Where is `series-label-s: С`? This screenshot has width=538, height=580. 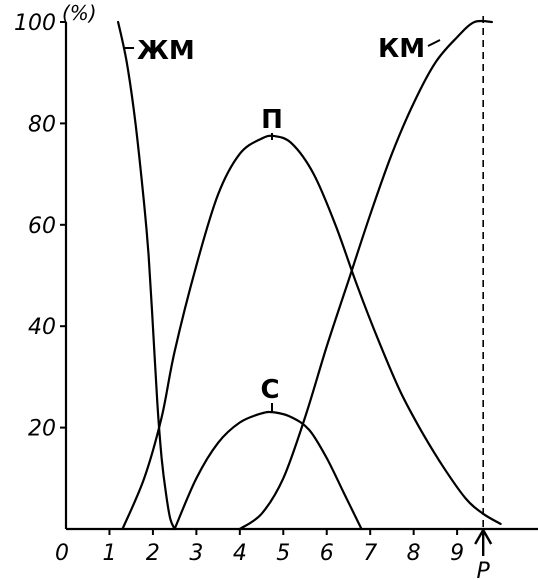
series-label-s: С is located at coordinates (269, 390).